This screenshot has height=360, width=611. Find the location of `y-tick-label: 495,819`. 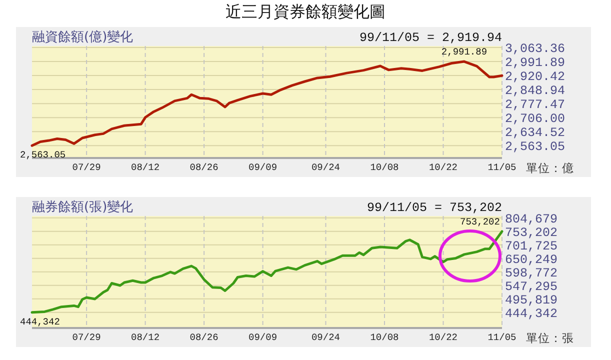

y-tick-label: 495,819 is located at coordinates (531, 300).